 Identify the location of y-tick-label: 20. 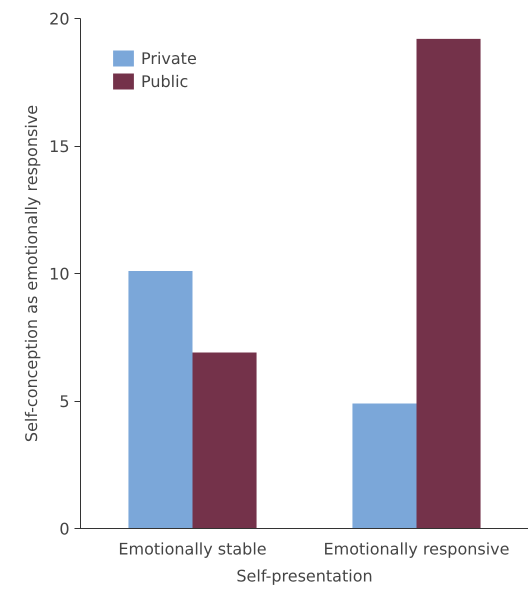
(59, 19).